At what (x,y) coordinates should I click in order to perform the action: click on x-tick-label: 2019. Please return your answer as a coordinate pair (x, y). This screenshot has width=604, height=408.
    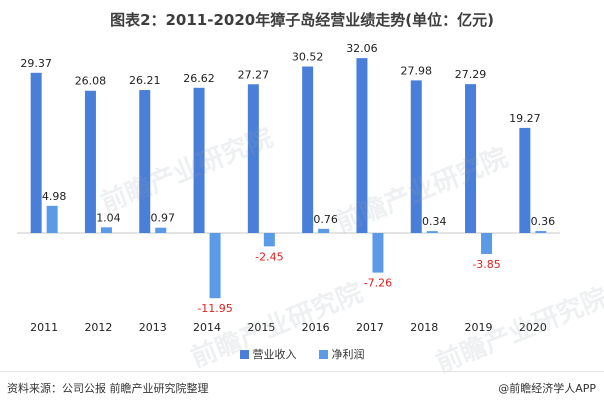
    Looking at the image, I should click on (479, 327).